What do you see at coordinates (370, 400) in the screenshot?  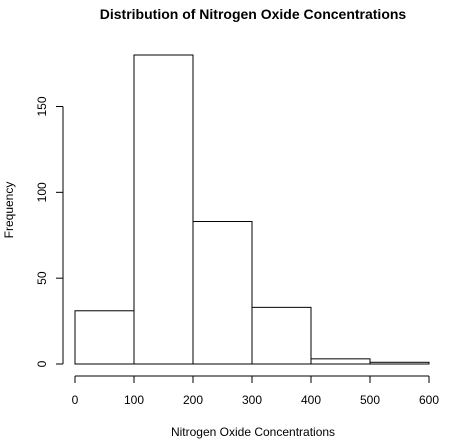 I see `x-tick-label-500: 500` at bounding box center [370, 400].